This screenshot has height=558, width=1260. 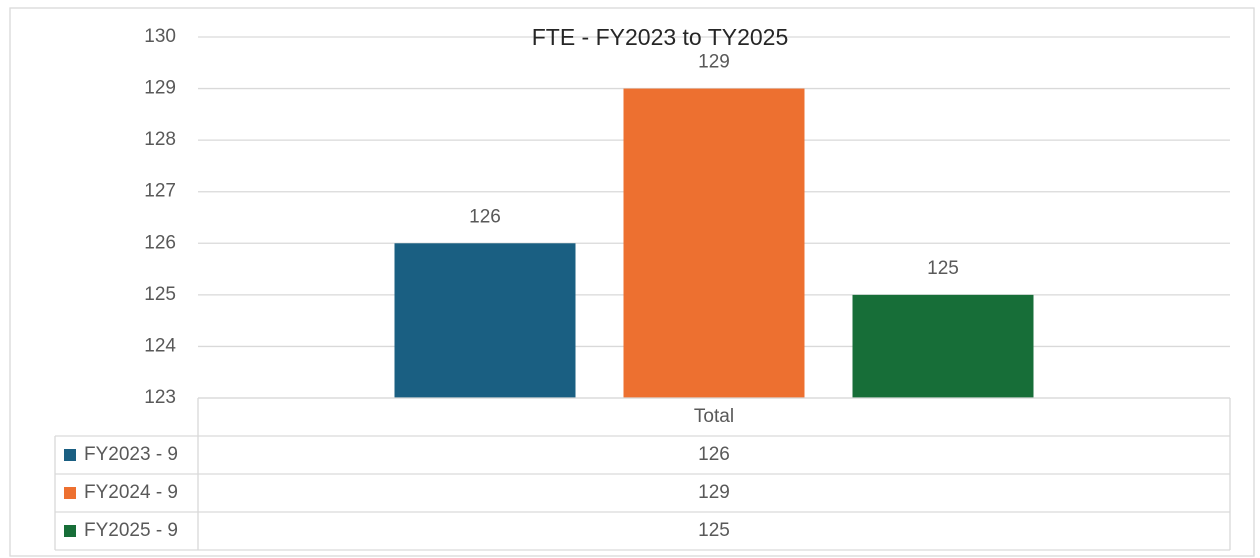 What do you see at coordinates (160, 294) in the screenshot?
I see `y-tick-label: 125` at bounding box center [160, 294].